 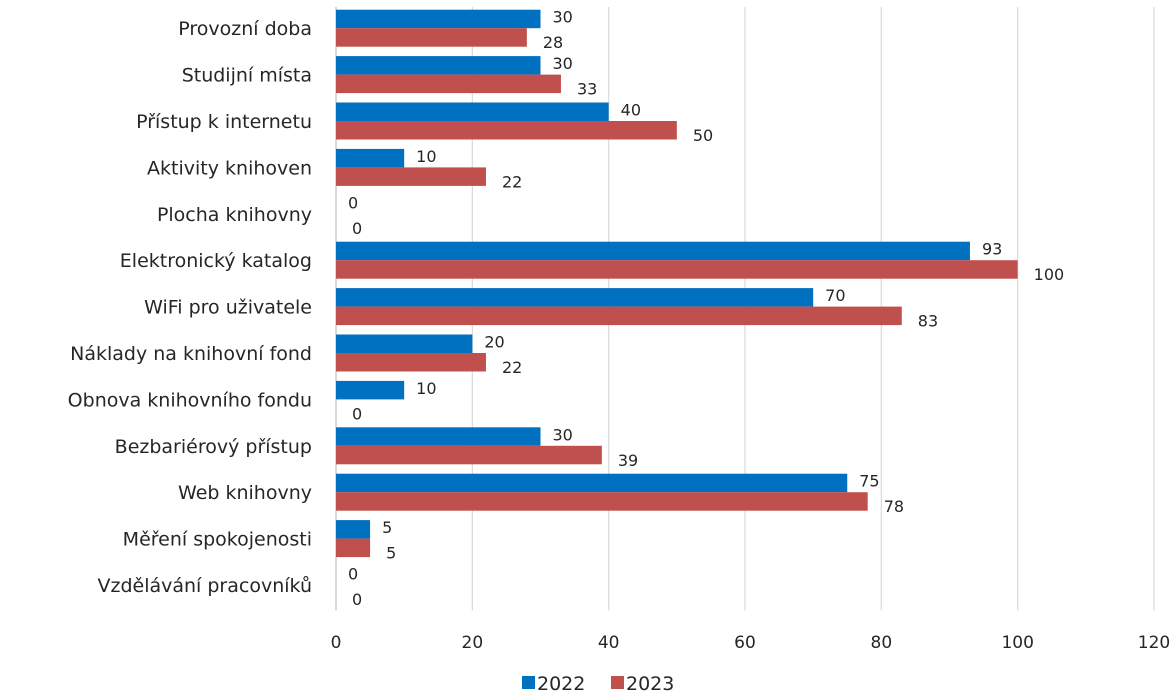 What do you see at coordinates (336, 643) in the screenshot?
I see `x-tick-label: 0` at bounding box center [336, 643].